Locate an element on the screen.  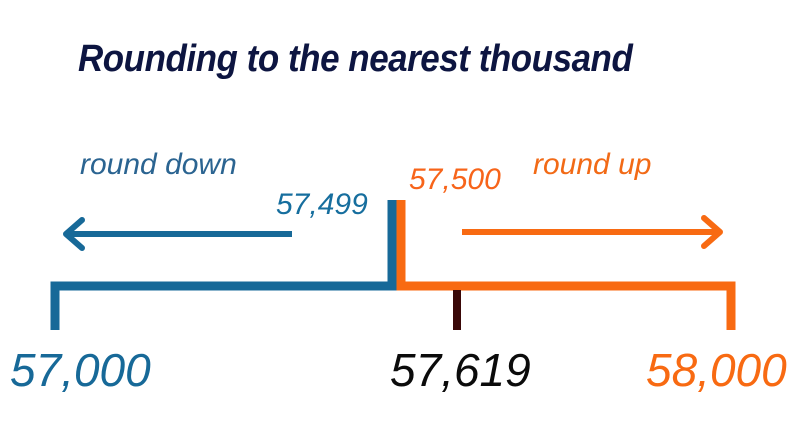
upper-bound-label: 58,000 is located at coordinates (716, 370).